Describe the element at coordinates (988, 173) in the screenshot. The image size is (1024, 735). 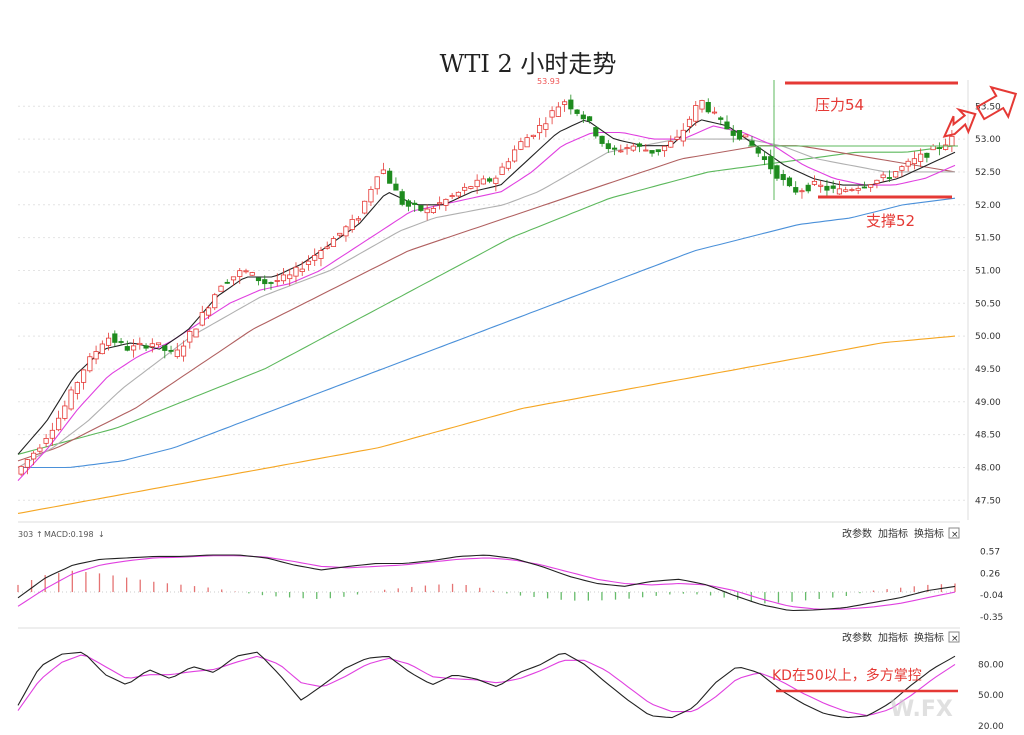
I see `price-tick-label: 52.50` at that location.